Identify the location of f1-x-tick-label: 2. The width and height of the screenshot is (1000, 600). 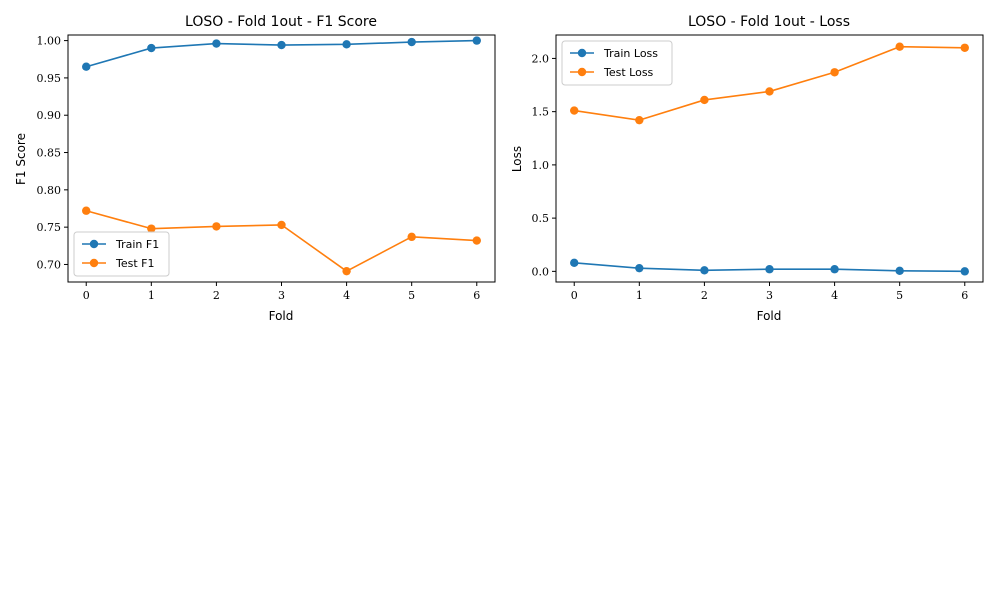
(216, 295).